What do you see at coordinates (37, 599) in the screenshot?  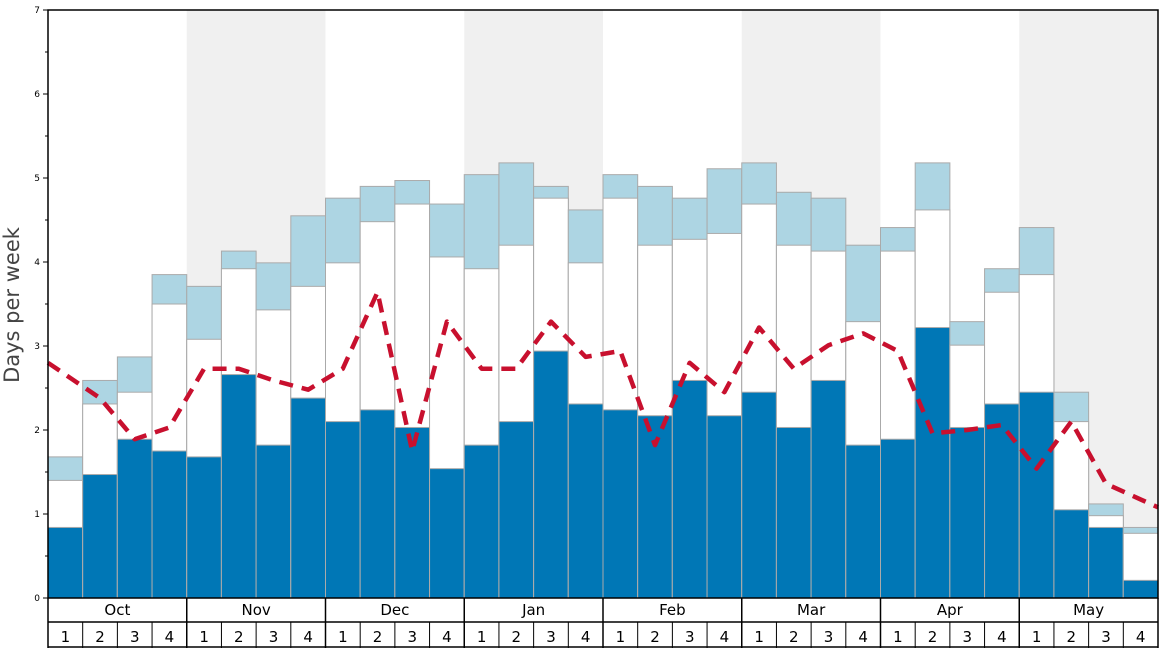 I see `y-tick-label: 0` at bounding box center [37, 599].